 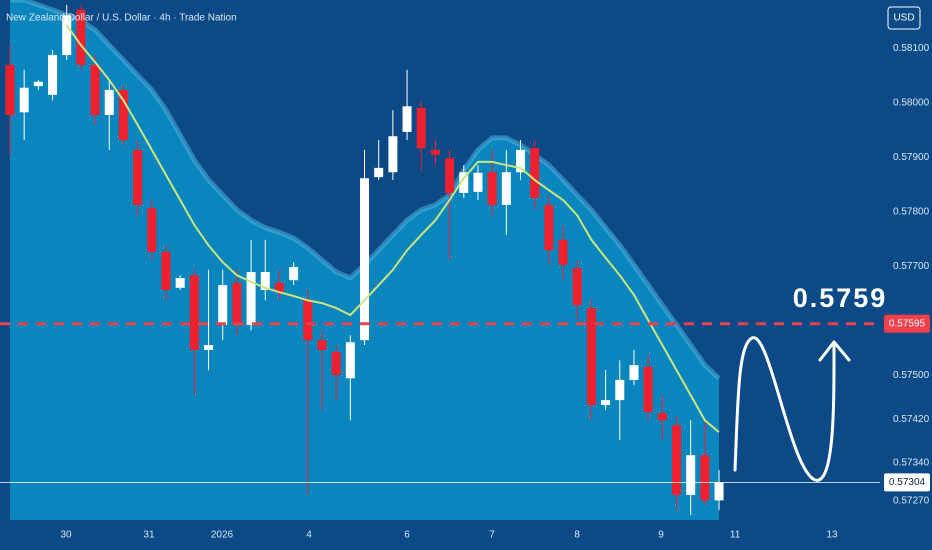 What do you see at coordinates (792, 409) in the screenshot?
I see `hand-drawn-arrow` at bounding box center [792, 409].